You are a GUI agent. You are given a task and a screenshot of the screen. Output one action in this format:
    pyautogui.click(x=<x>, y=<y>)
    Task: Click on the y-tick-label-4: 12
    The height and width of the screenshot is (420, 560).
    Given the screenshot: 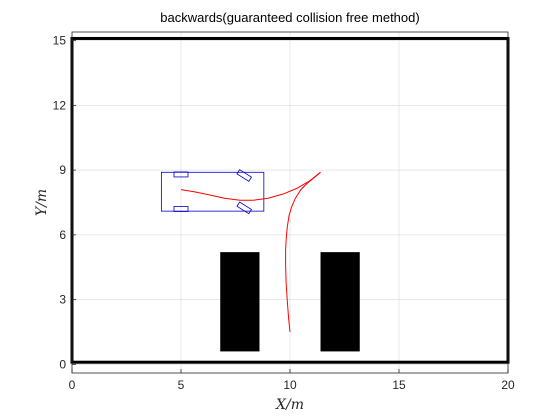 What is the action you would take?
    pyautogui.click(x=60, y=105)
    